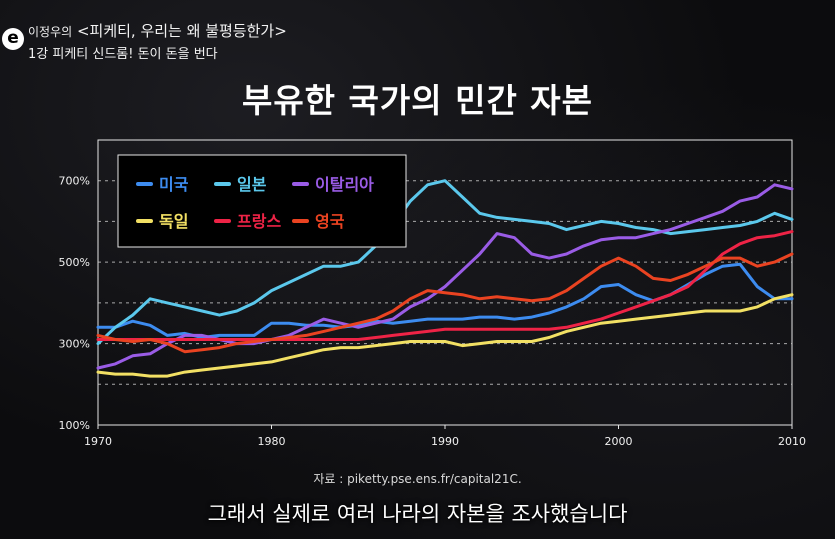 Image resolution: width=835 pixels, height=539 pixels. I want to click on legend-label: 독일, so click(173, 221).